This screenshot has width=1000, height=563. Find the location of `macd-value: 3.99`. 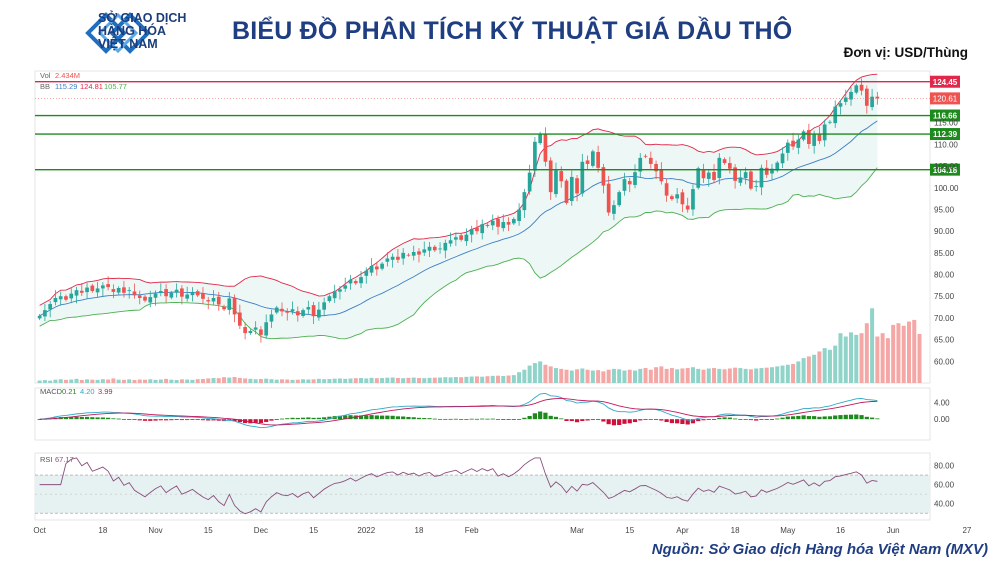

macd-value: 3.99 is located at coordinates (105, 391).